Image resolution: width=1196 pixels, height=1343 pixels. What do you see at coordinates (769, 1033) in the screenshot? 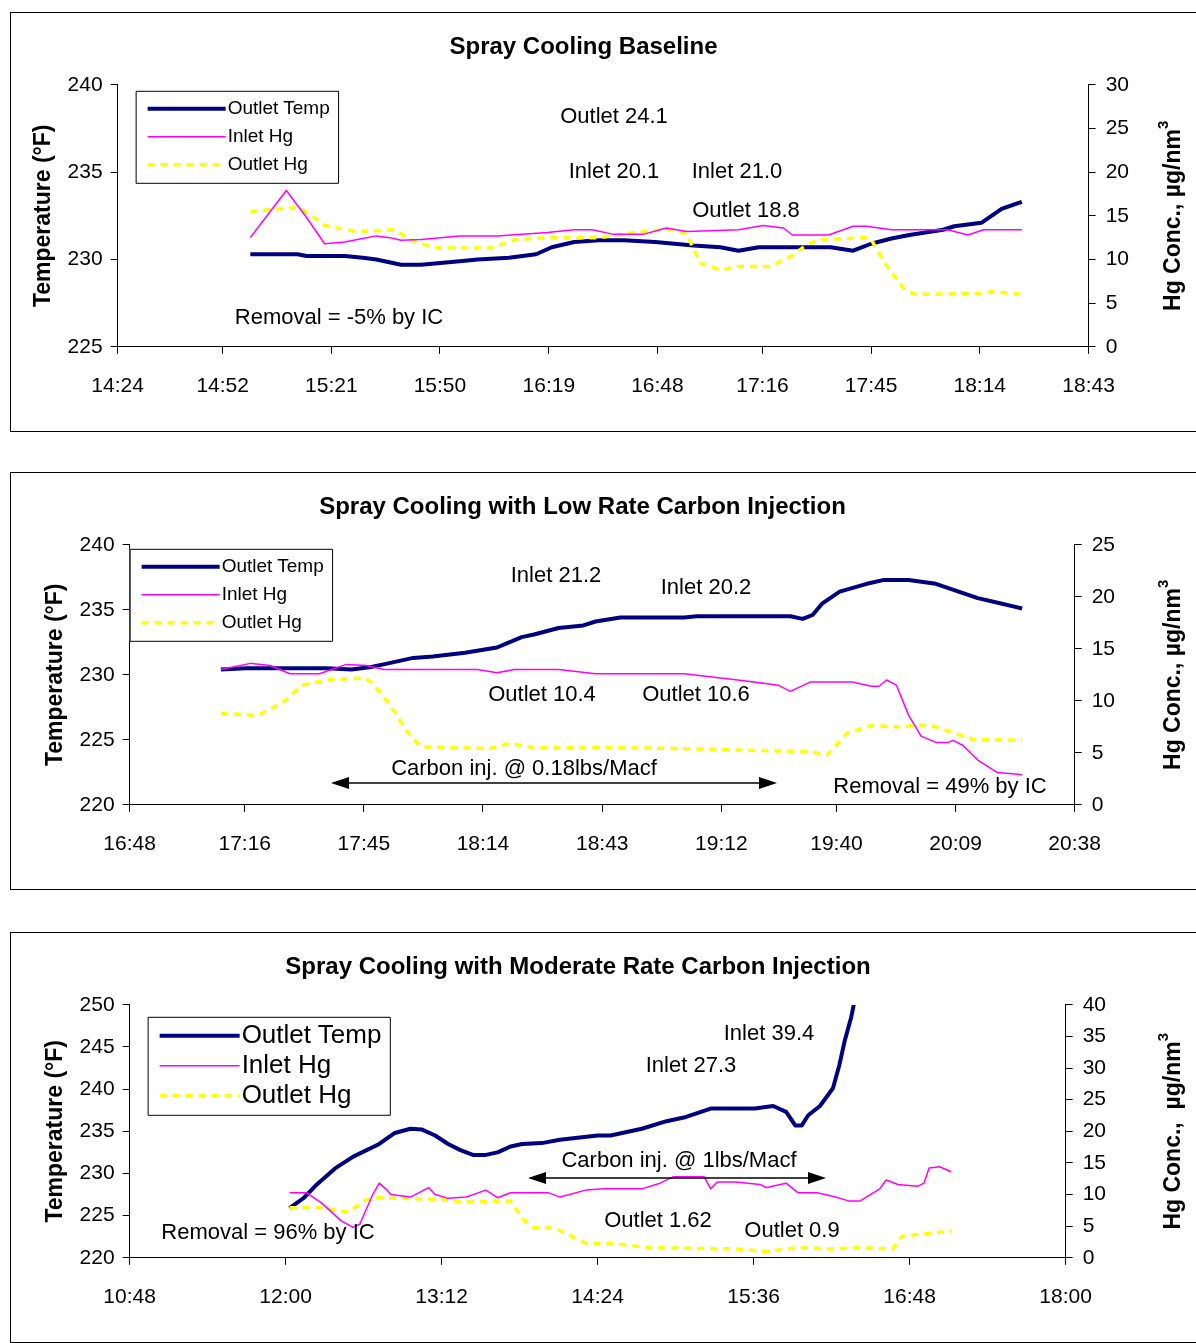
I see `annotation: Inlet 39.4` at bounding box center [769, 1033].